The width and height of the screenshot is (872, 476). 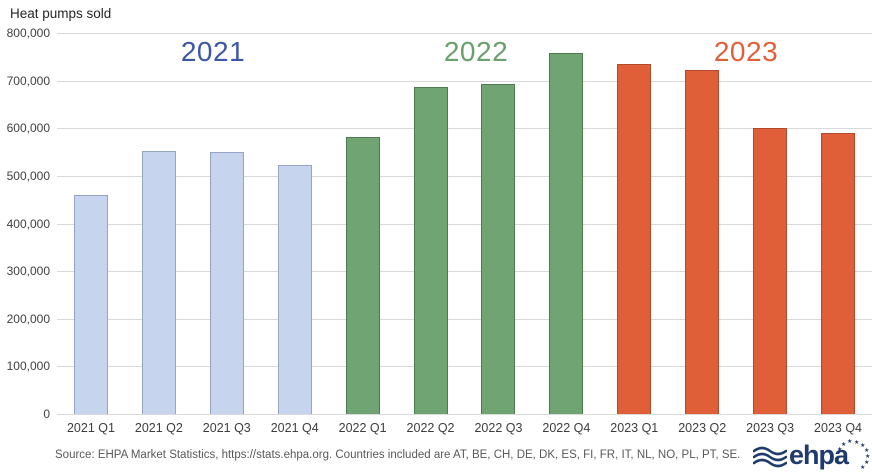 I want to click on y-axis-tick-label: 400,000, so click(x=28, y=223).